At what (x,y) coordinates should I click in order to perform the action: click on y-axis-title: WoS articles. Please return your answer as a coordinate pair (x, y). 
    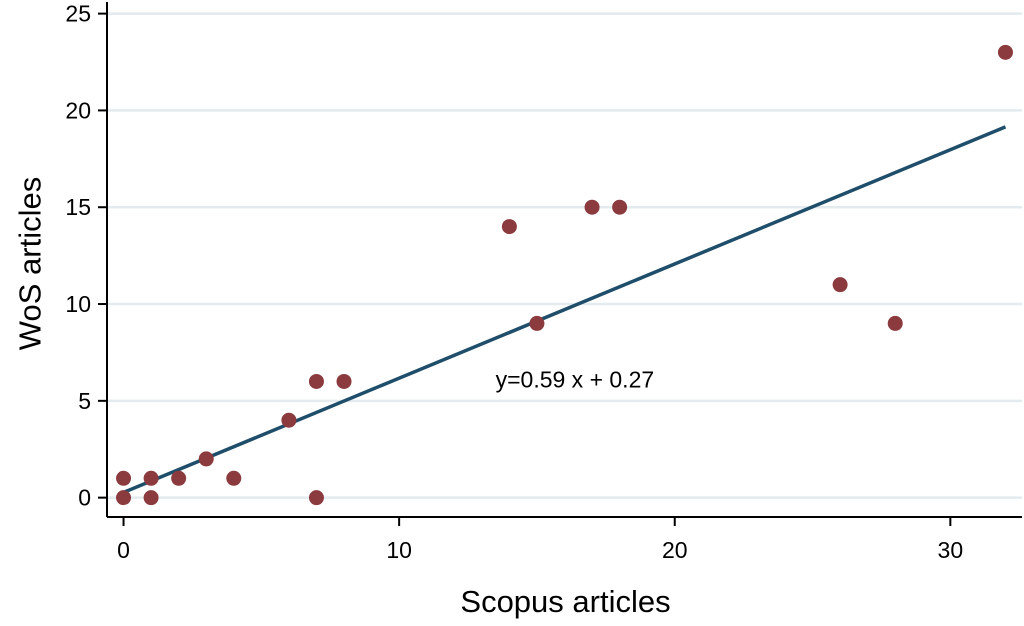
    Looking at the image, I should click on (30, 263).